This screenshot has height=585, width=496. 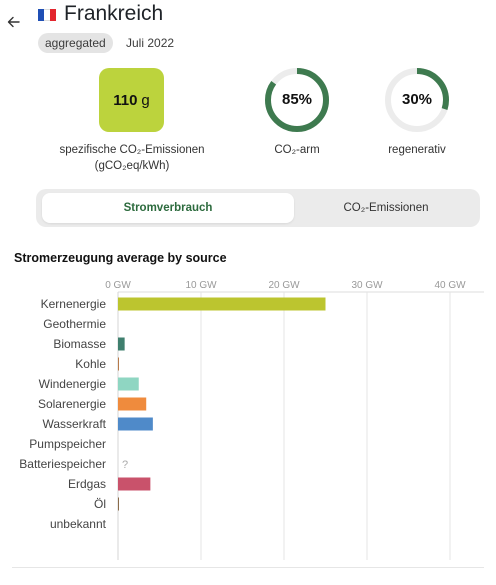 I want to click on back-button, so click(x=14, y=22).